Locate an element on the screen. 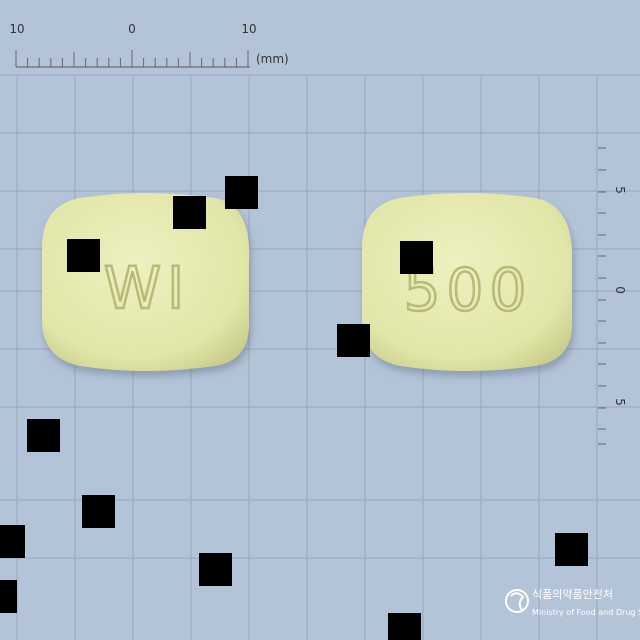  tablet-left-imprint: WI is located at coordinates (147, 288).